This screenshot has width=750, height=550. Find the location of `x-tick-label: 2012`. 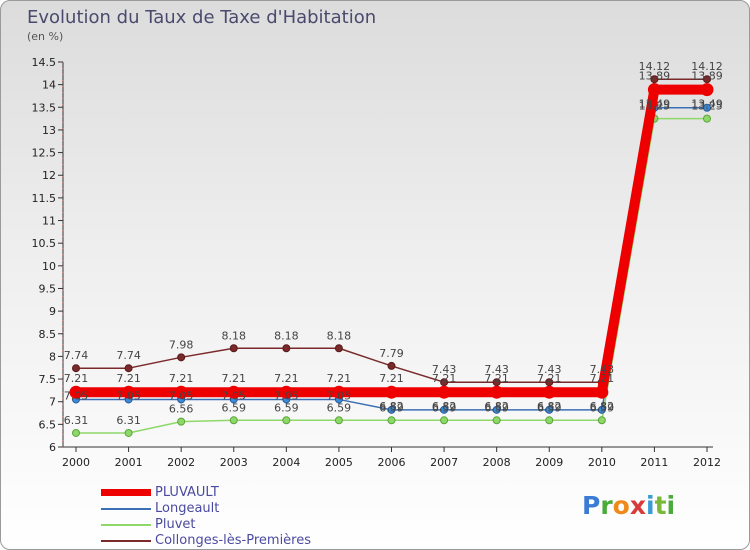

x-tick-label: 2012 is located at coordinates (707, 462).